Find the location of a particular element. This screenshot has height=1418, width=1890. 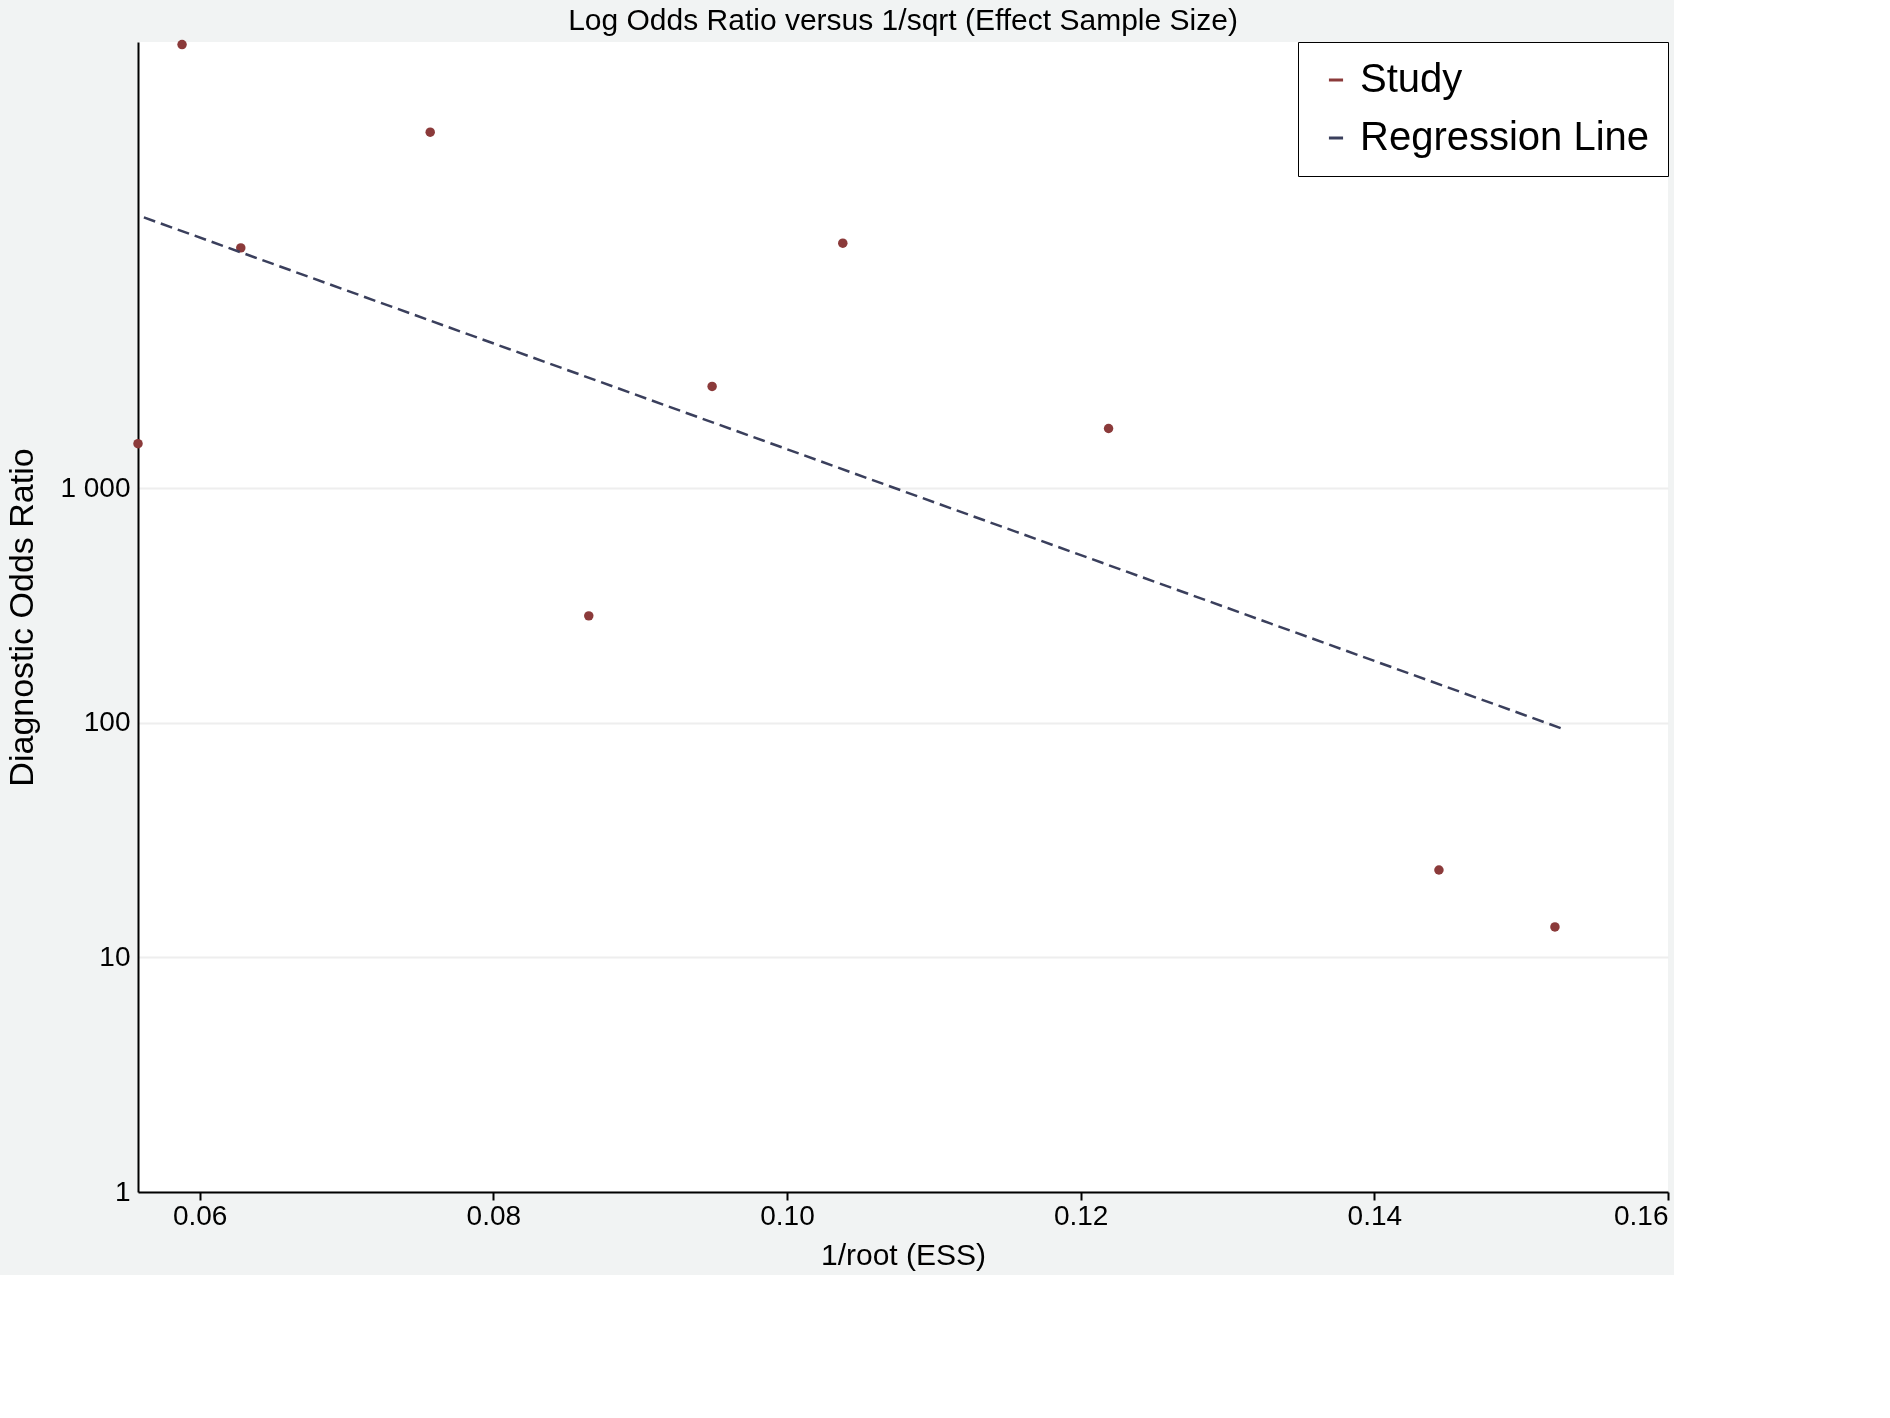

x-tick-label: 0.16 is located at coordinates (1641, 1215).